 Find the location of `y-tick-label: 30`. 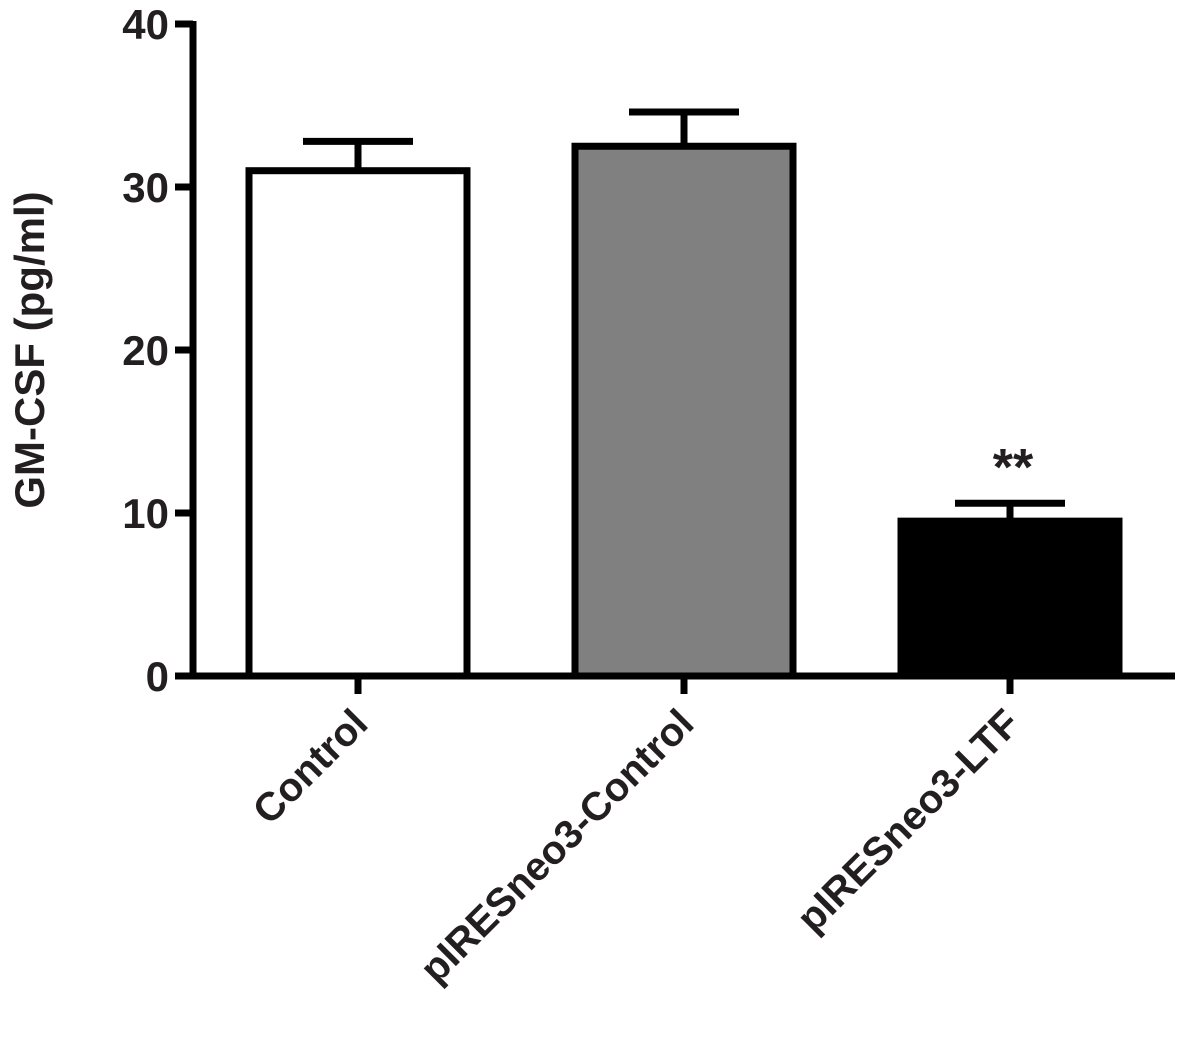

y-tick-label: 30 is located at coordinates (145, 187).